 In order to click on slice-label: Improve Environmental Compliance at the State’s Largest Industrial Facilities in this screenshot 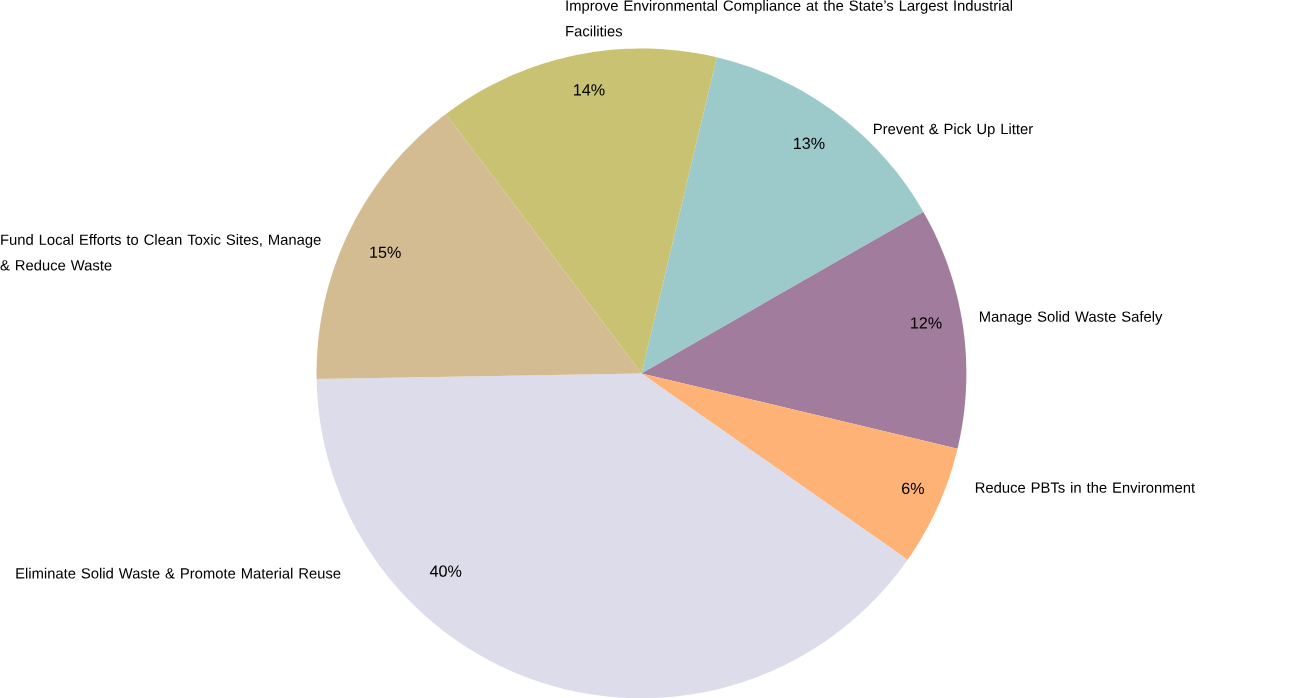, I will do `click(789, 18)`.